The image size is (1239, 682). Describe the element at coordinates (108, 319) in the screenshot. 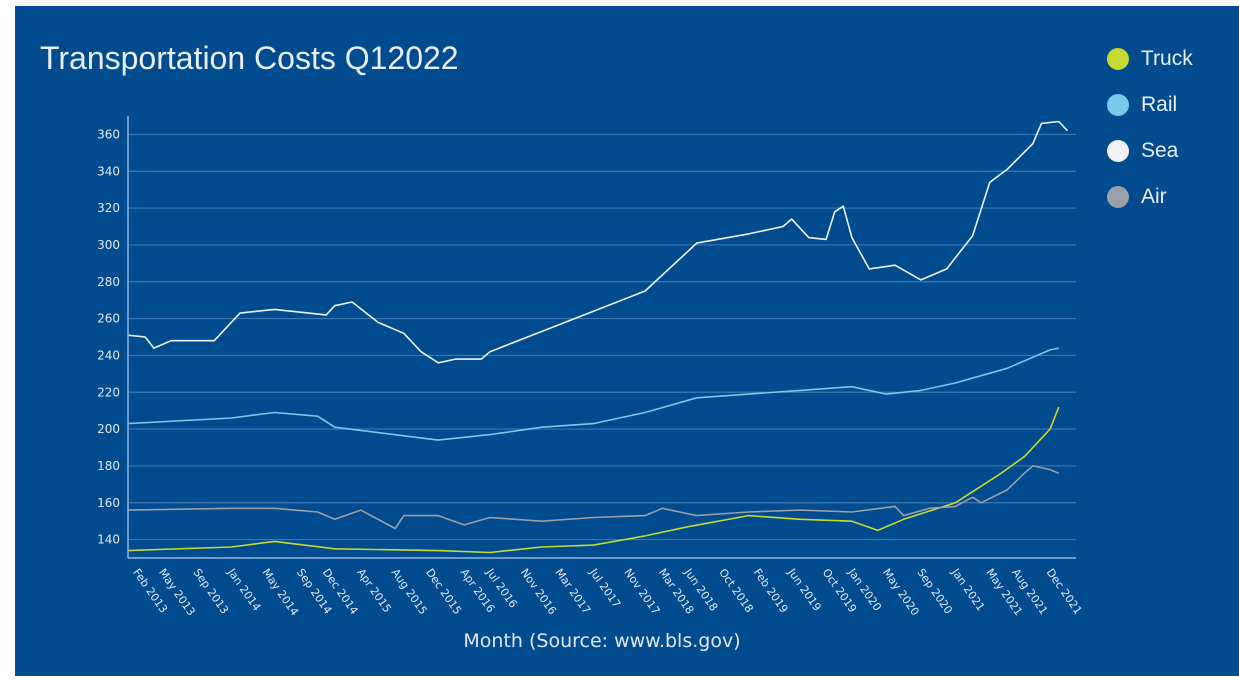

I see `y-tick-label: 260` at that location.